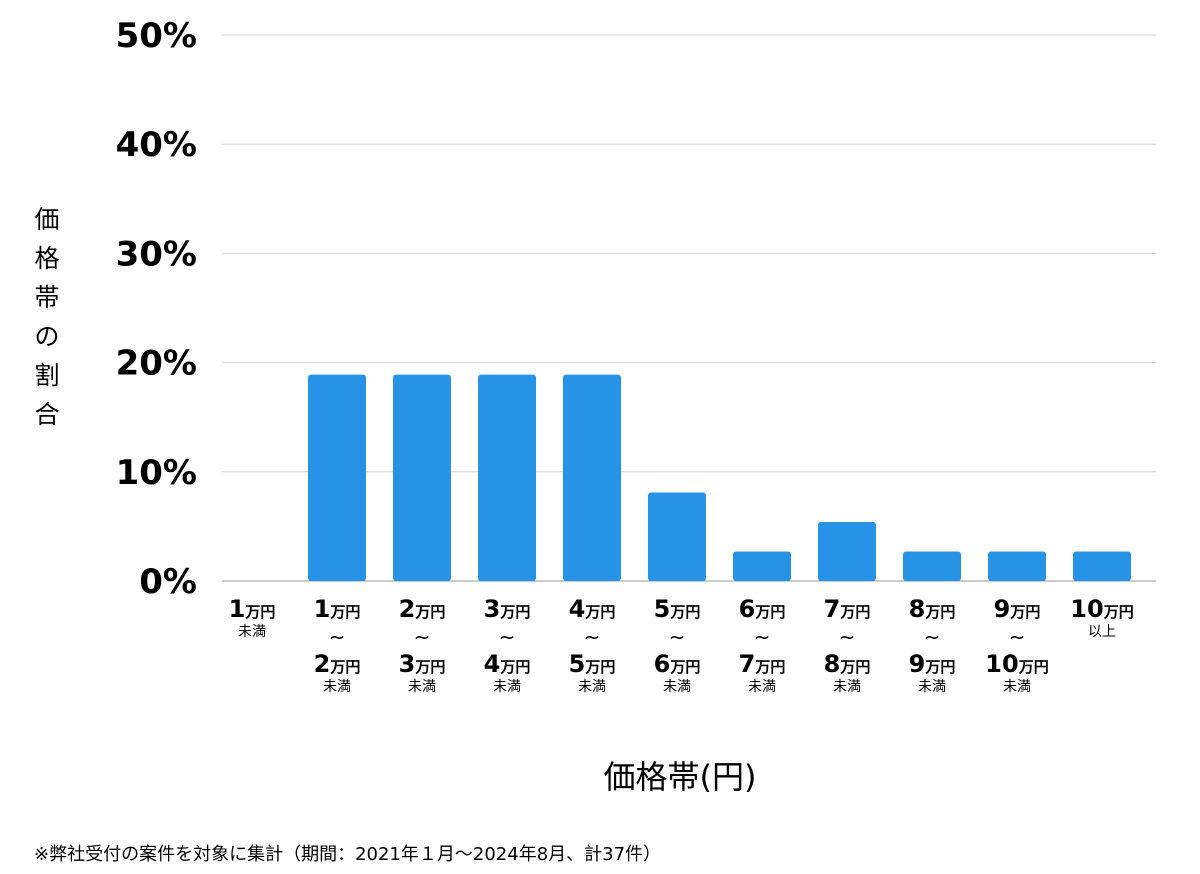 The image size is (1200, 874). Describe the element at coordinates (156, 145) in the screenshot. I see `y-tick-label: 40%` at that location.